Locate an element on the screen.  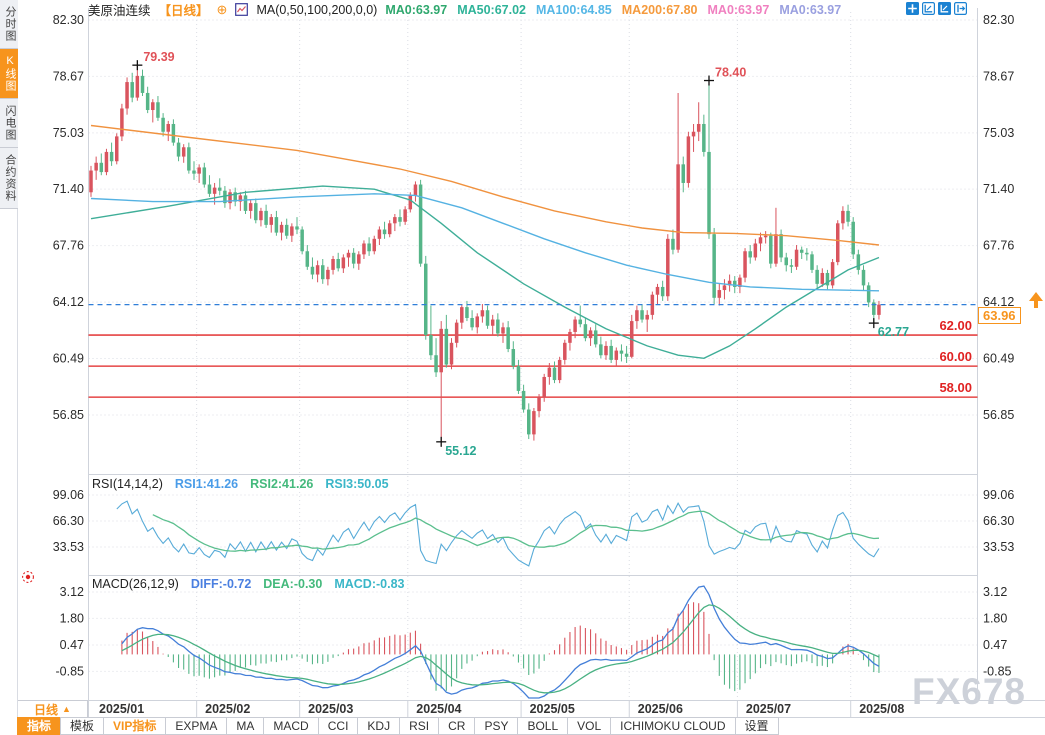
toolbar-tab-settings: 设置 is located at coordinates (756, 726).